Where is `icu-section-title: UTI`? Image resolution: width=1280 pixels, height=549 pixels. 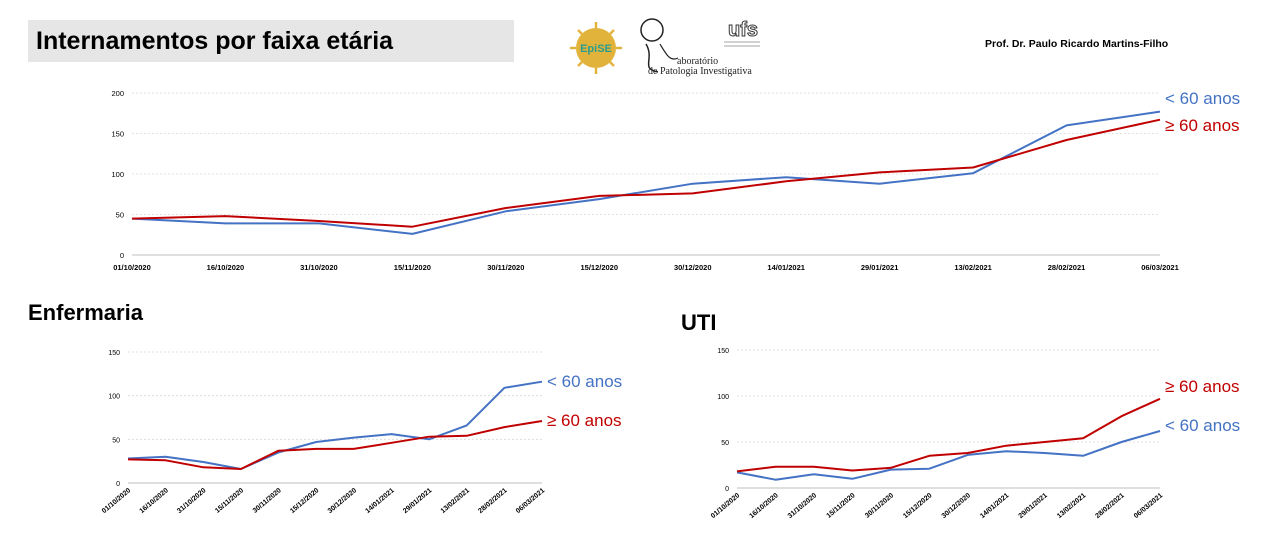
icu-section-title: UTI is located at coordinates (699, 322).